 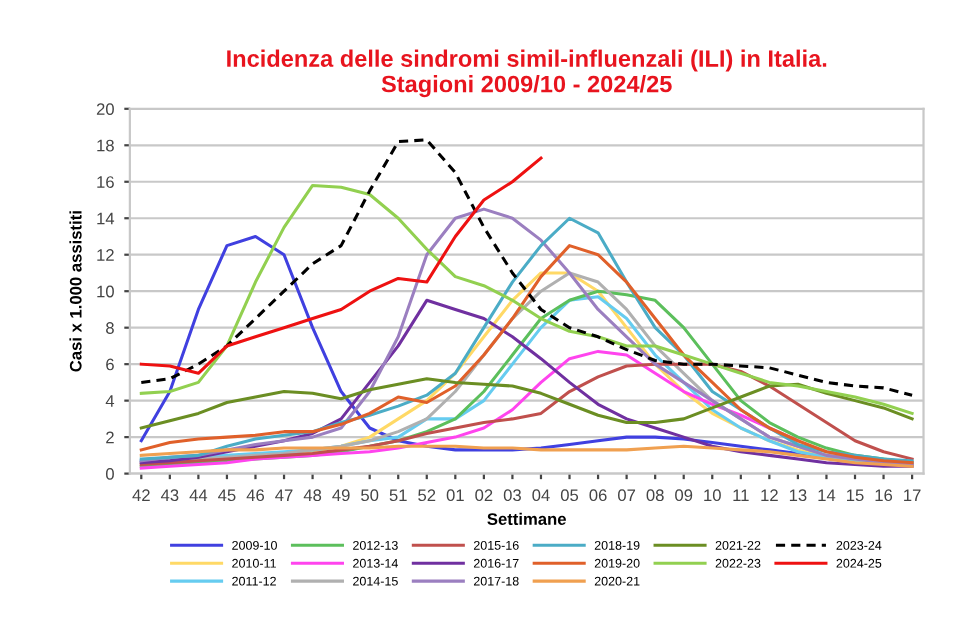 I want to click on x-tick-label: 09, so click(x=684, y=495).